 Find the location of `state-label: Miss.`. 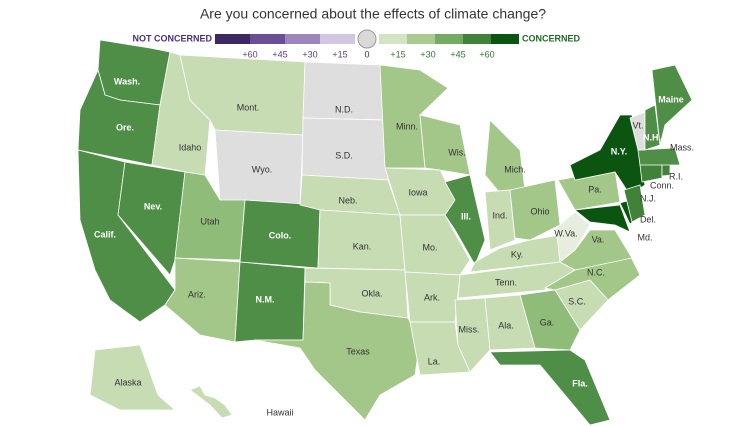

state-label: Miss. is located at coordinates (469, 329).